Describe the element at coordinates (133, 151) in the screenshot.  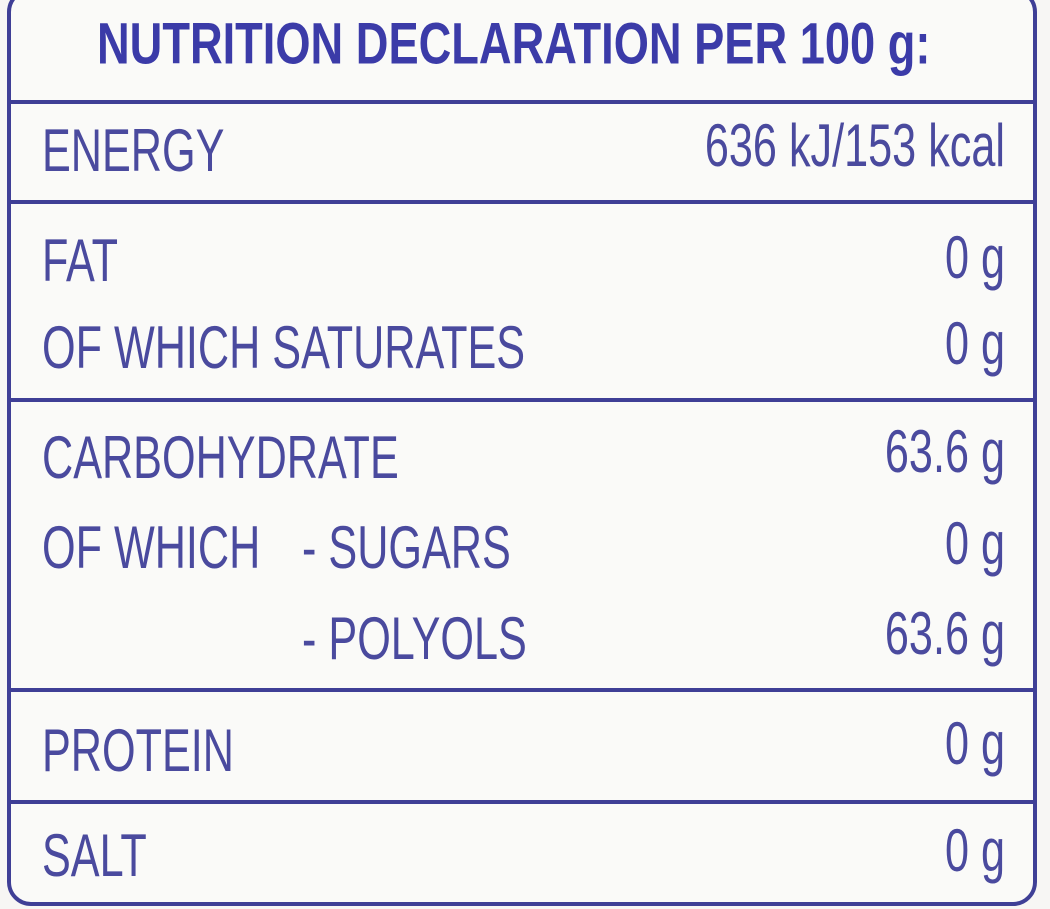
I see `row-label: ENERGY` at that location.